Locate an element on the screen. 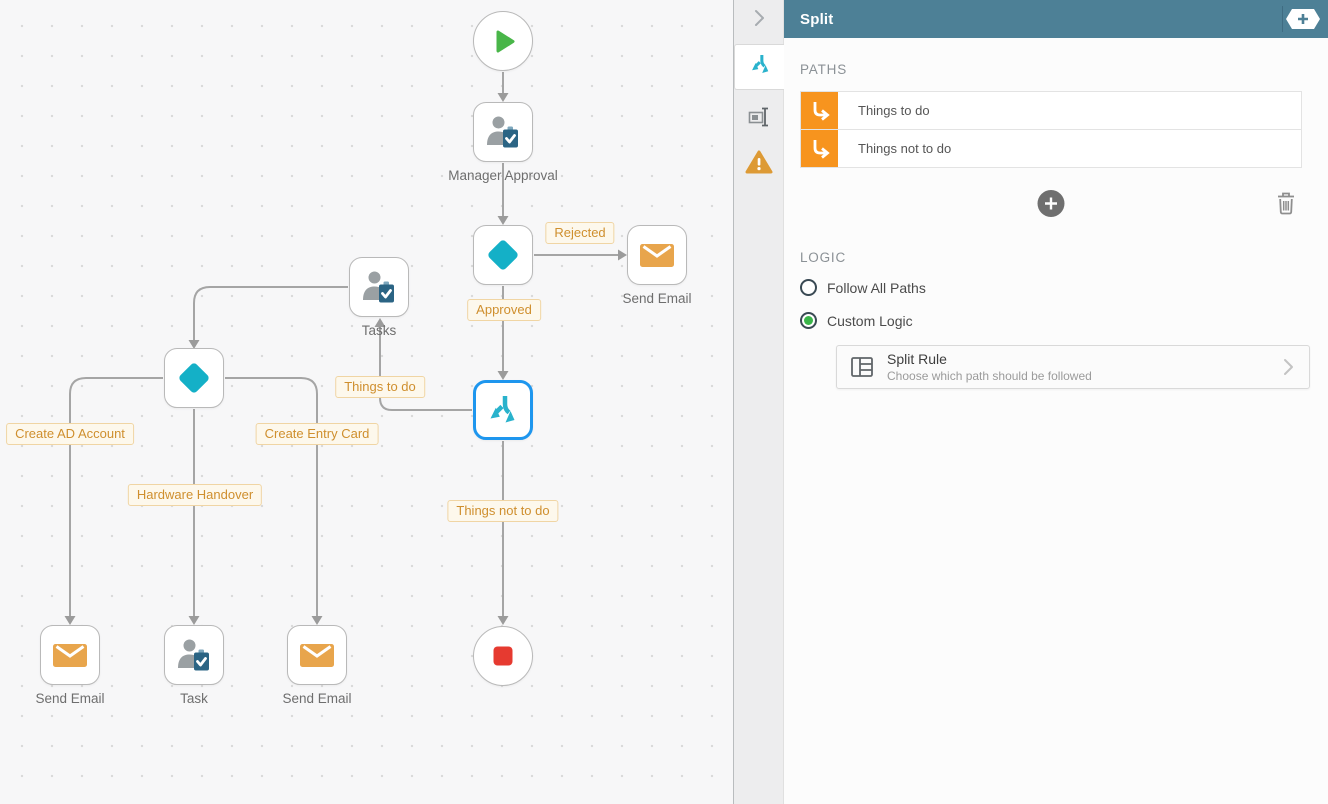 The width and height of the screenshot is (1328, 804). path-row: Things to do is located at coordinates (1051, 111).